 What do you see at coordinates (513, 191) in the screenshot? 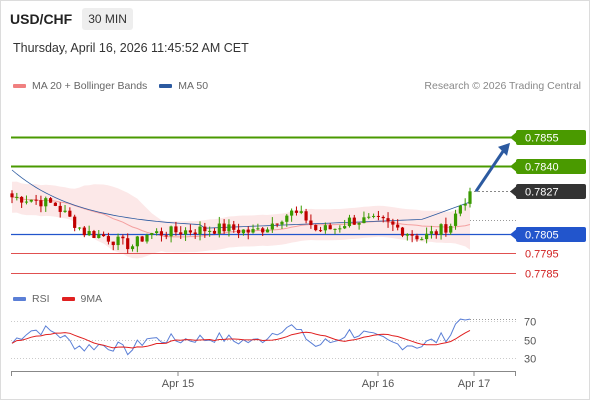
I see `level-0-7827-tag-pointer` at bounding box center [513, 191].